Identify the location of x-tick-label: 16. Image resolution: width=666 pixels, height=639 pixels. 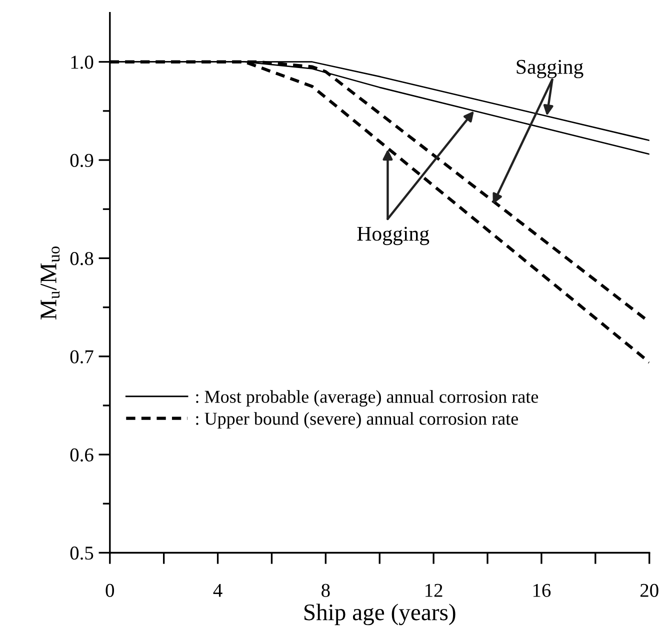
(542, 590).